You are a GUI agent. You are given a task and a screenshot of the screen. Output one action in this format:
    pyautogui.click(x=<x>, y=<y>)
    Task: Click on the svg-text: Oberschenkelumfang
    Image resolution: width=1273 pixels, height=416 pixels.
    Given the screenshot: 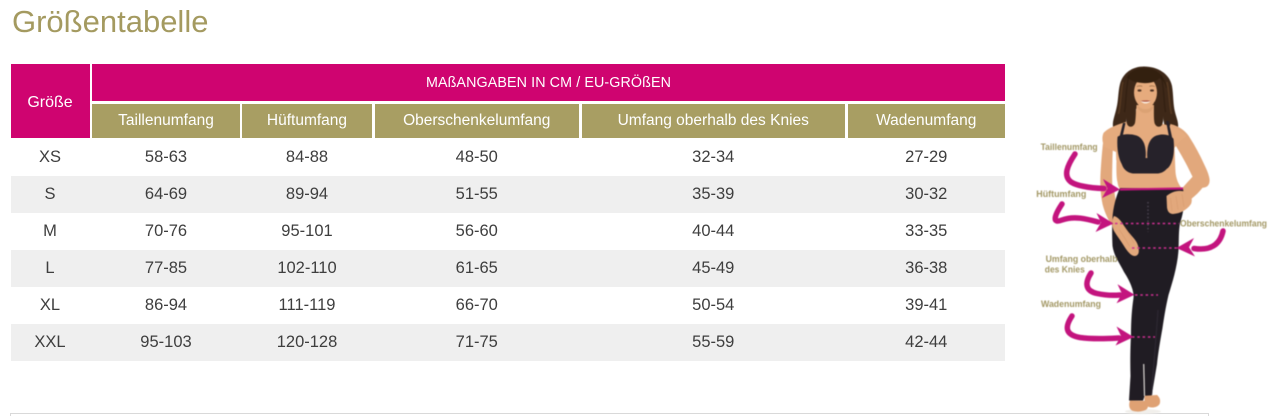 What is the action you would take?
    pyautogui.click(x=1223, y=223)
    